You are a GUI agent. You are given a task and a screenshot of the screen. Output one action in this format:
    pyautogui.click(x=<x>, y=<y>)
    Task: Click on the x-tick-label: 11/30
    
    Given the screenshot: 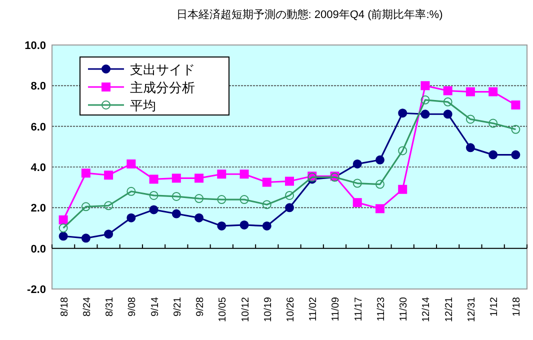 What is the action you would take?
    pyautogui.click(x=404, y=309)
    